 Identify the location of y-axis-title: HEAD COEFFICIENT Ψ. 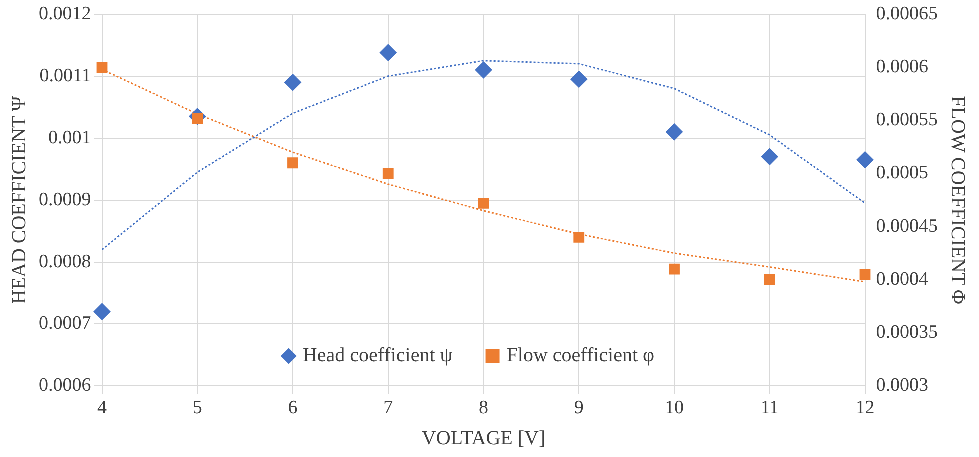
(19, 200).